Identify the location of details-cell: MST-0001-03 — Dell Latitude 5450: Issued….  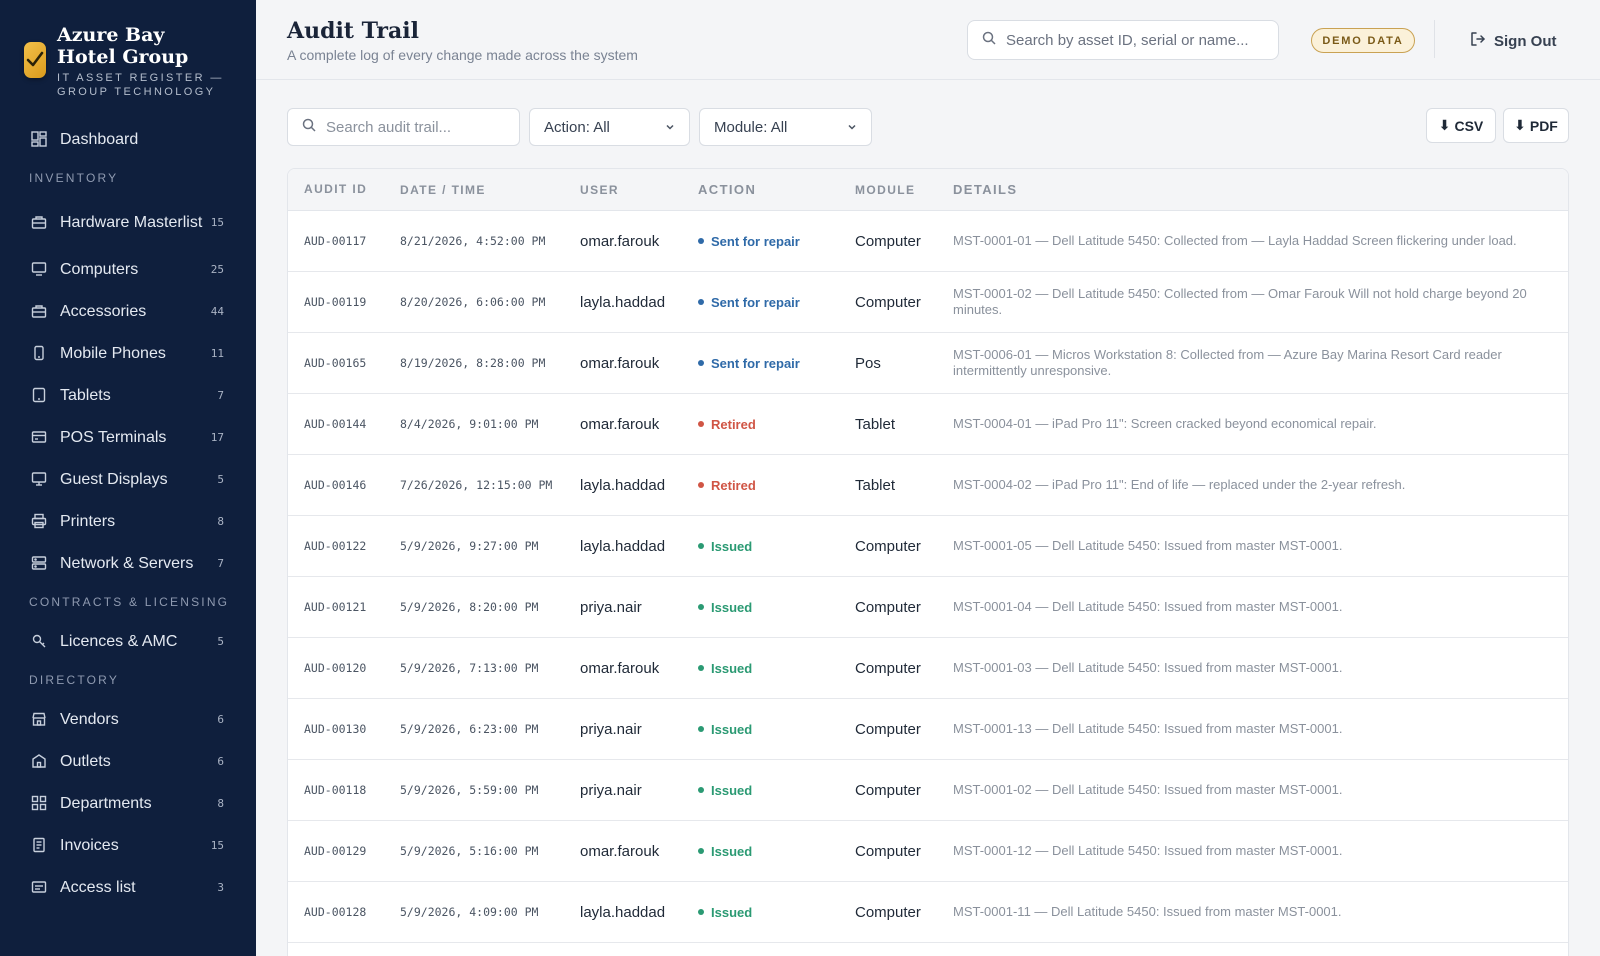
(1148, 667).